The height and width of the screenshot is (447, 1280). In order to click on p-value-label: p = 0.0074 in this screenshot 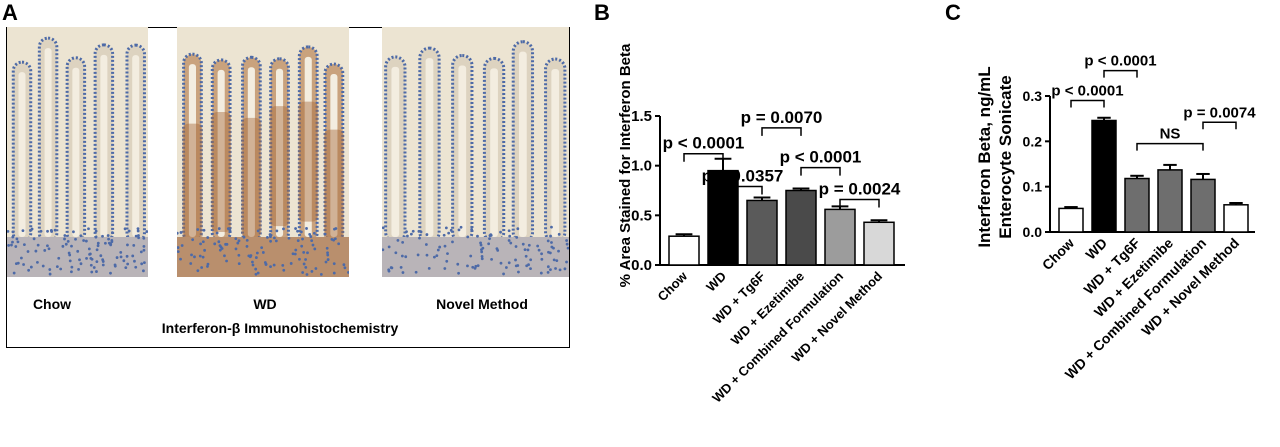, I will do `click(1219, 112)`.